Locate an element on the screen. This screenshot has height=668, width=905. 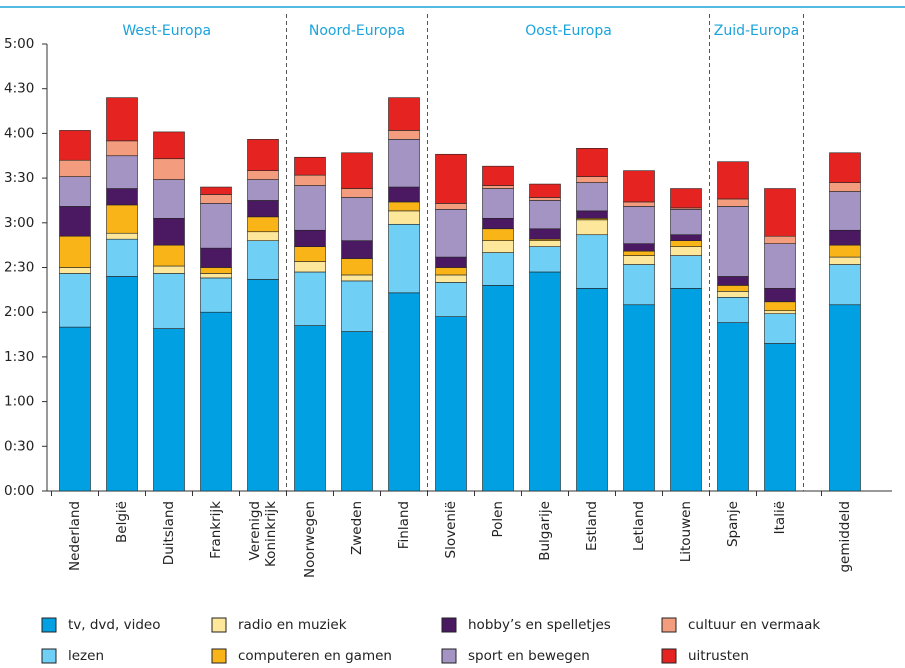
x-tick-label: Noorwegen is located at coordinates (310, 539).